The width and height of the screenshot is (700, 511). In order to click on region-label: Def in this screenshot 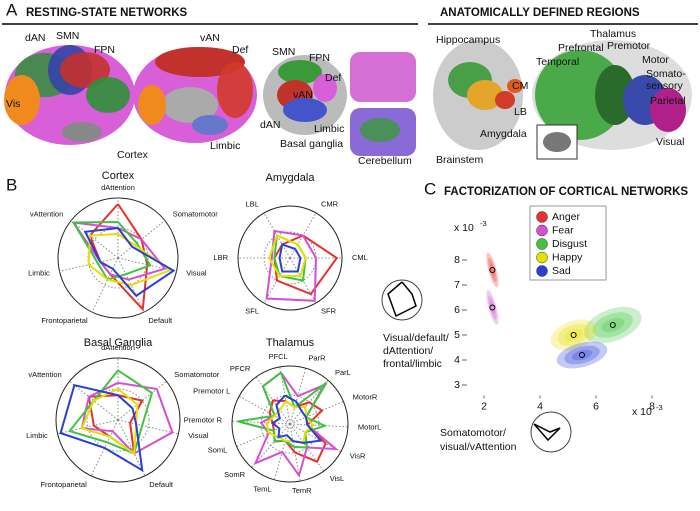, I will do `click(333, 78)`.